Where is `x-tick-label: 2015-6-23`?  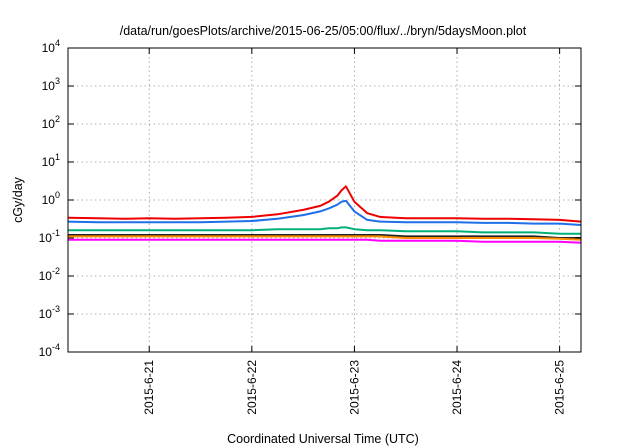 x-tick-label: 2015-6-23 is located at coordinates (354, 387).